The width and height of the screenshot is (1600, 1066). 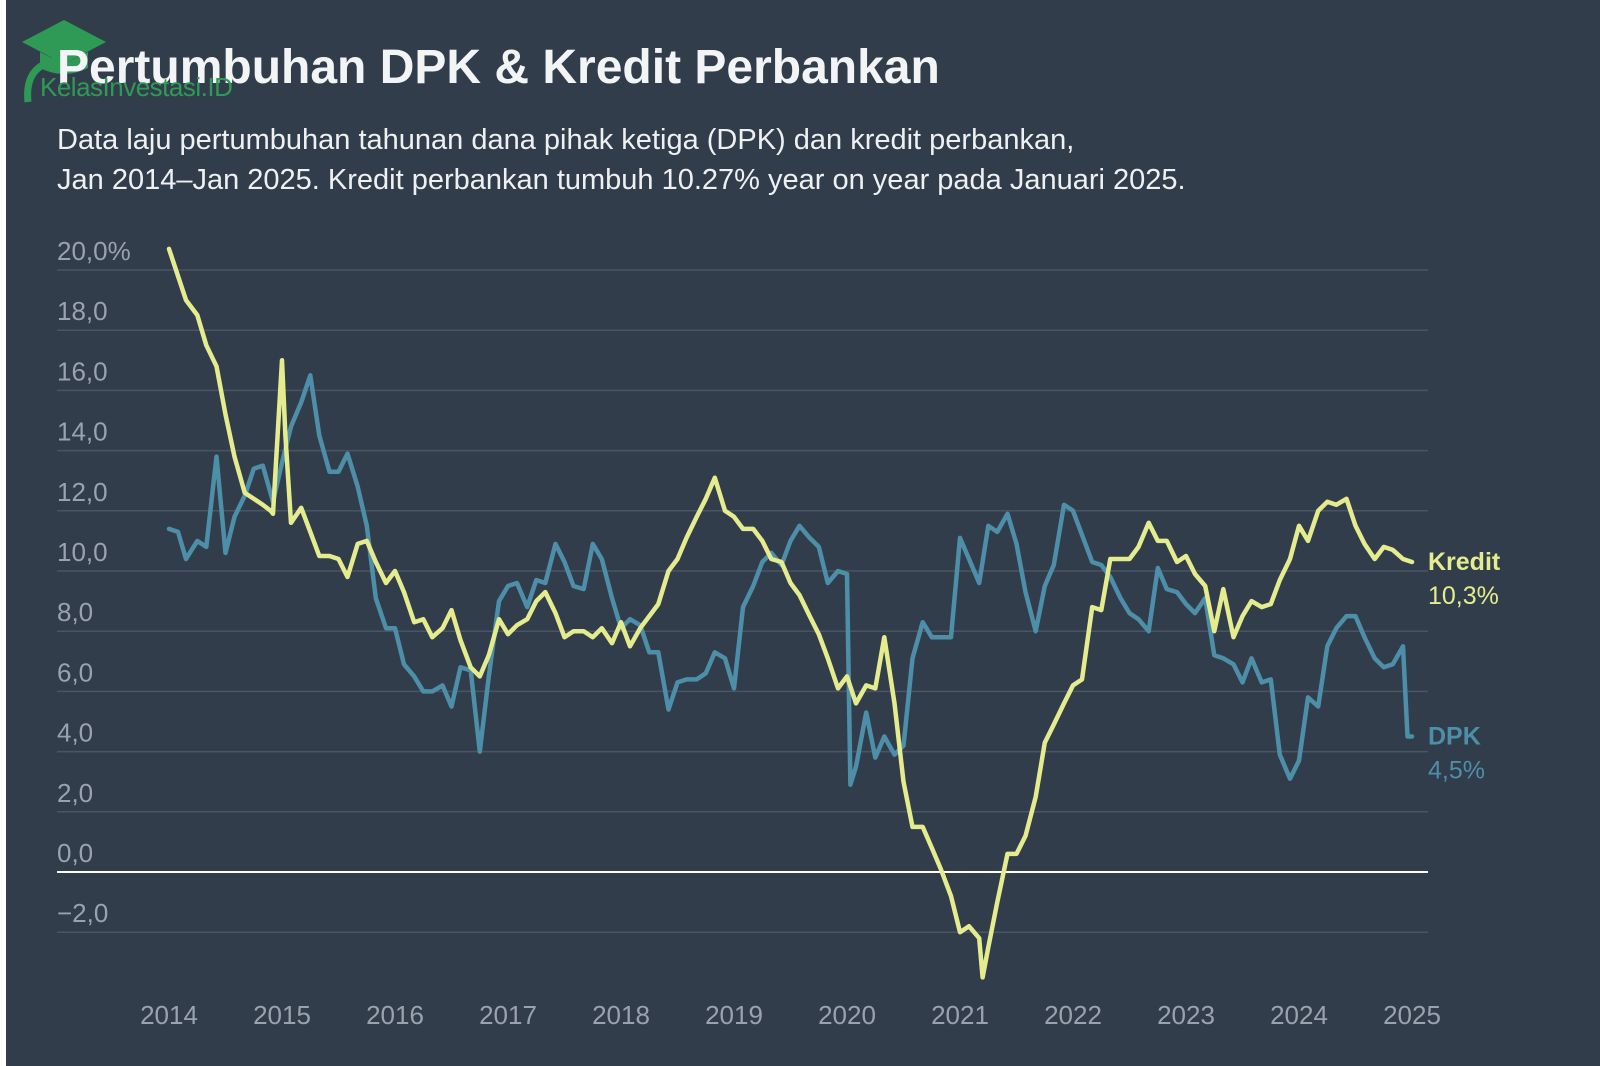 I want to click on x-tick-label: 2022, so click(x=1073, y=1015).